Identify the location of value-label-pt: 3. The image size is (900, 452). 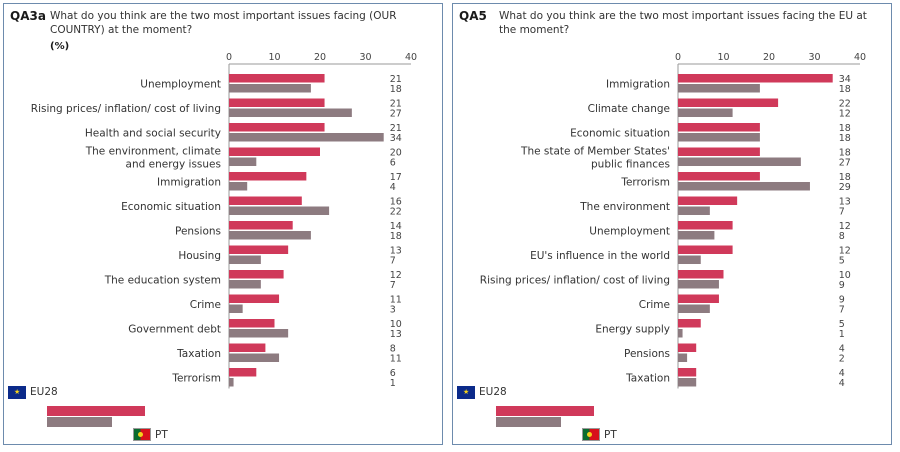
(393, 310).